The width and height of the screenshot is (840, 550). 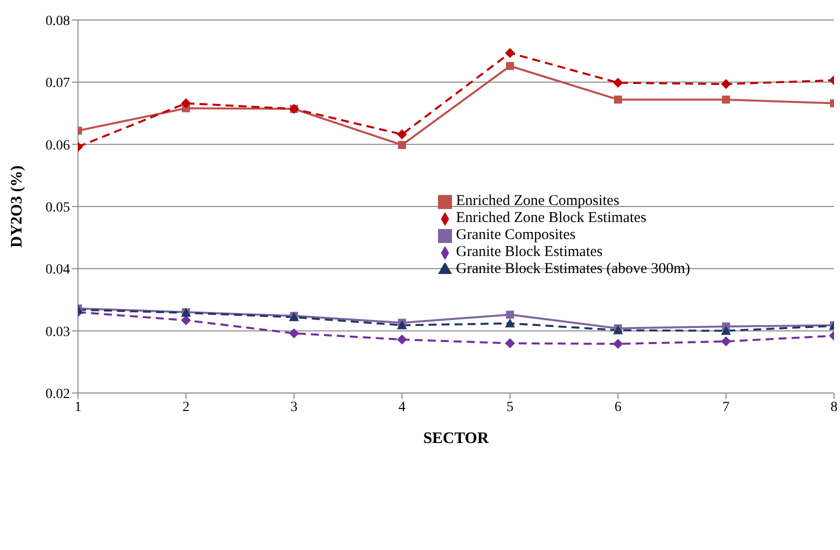 I want to click on y-tick-label: 0.03, so click(x=58, y=332).